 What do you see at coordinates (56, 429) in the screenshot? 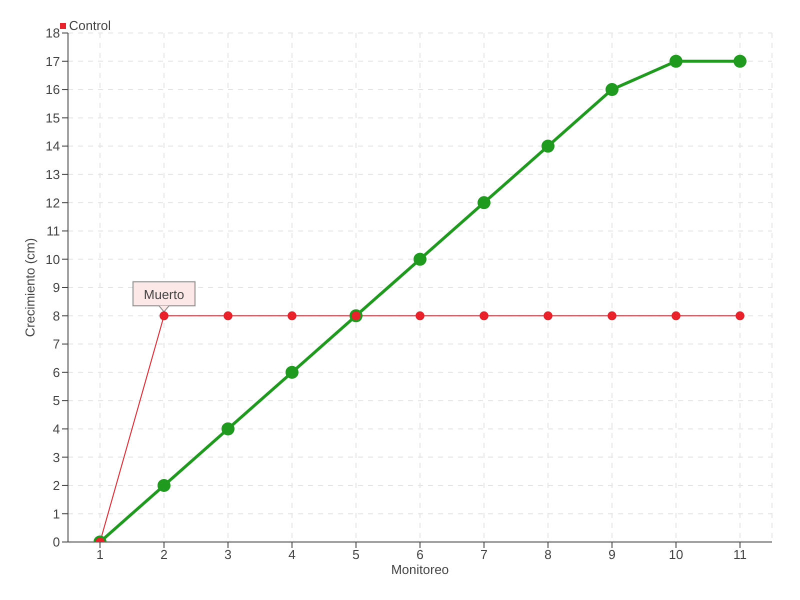
I see `y-tick-label: 4` at bounding box center [56, 429].